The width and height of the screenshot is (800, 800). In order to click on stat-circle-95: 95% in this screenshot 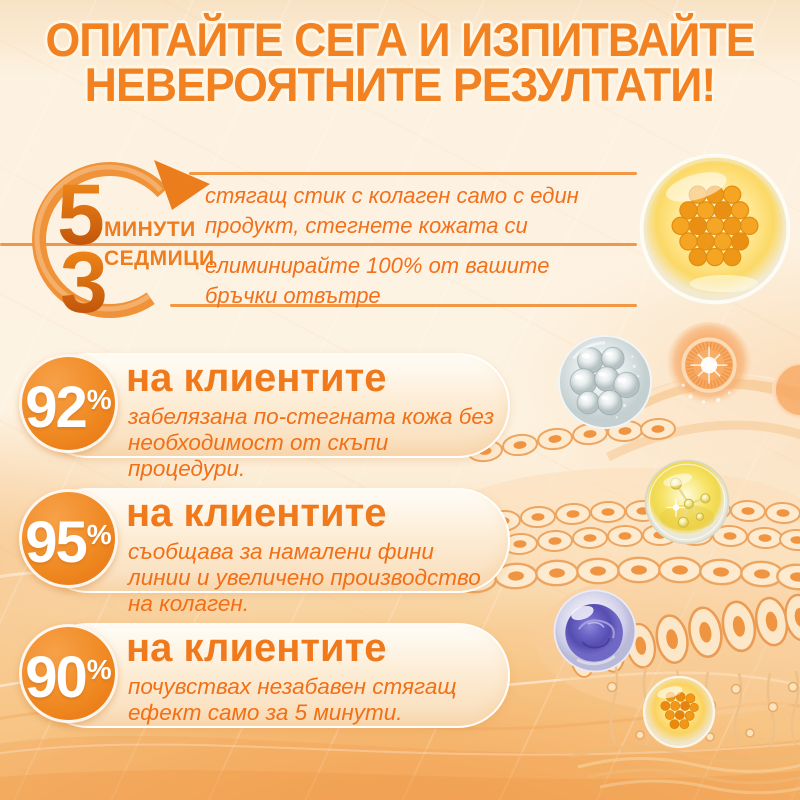, I will do `click(68, 538)`.